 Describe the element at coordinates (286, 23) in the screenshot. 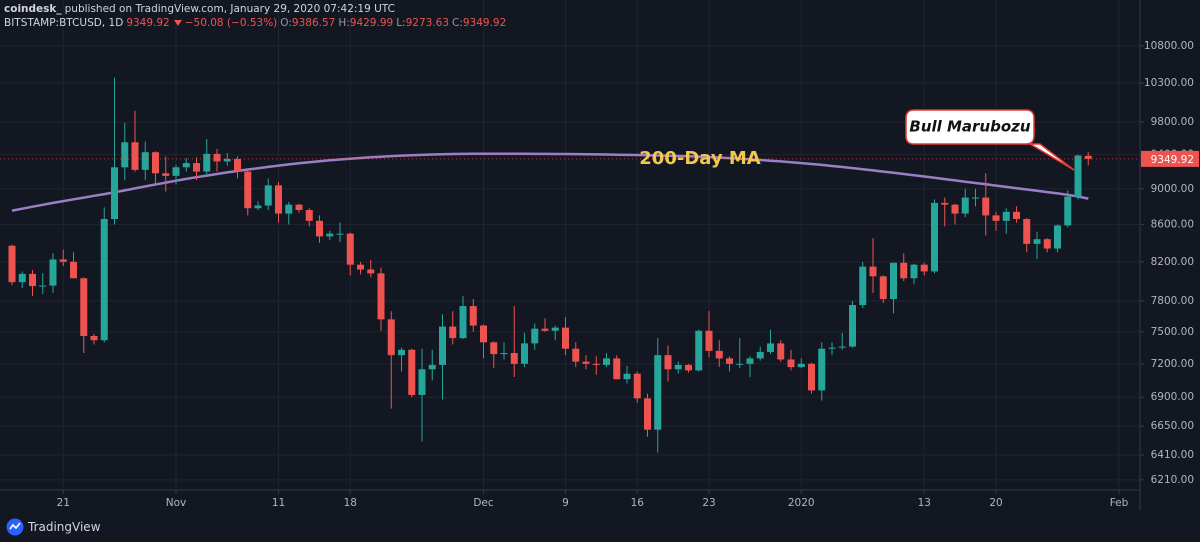

I see `open-label: O:` at that location.